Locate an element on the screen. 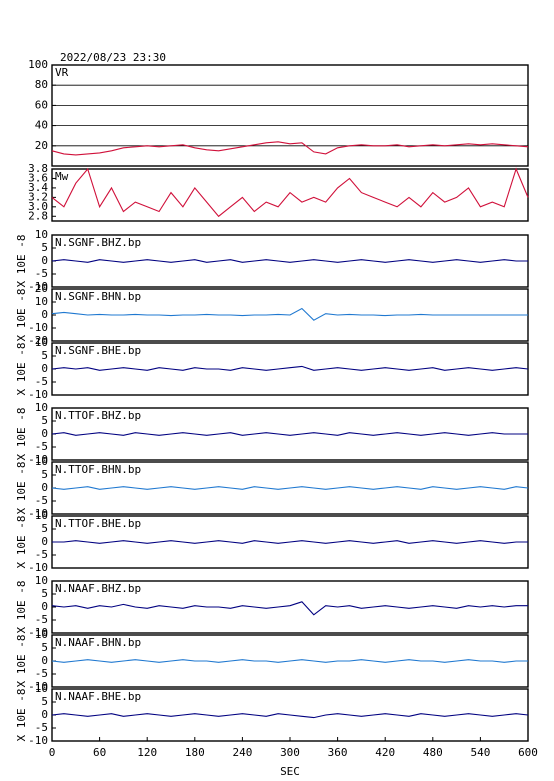  x-tick-label: 180 is located at coordinates (195, 752).